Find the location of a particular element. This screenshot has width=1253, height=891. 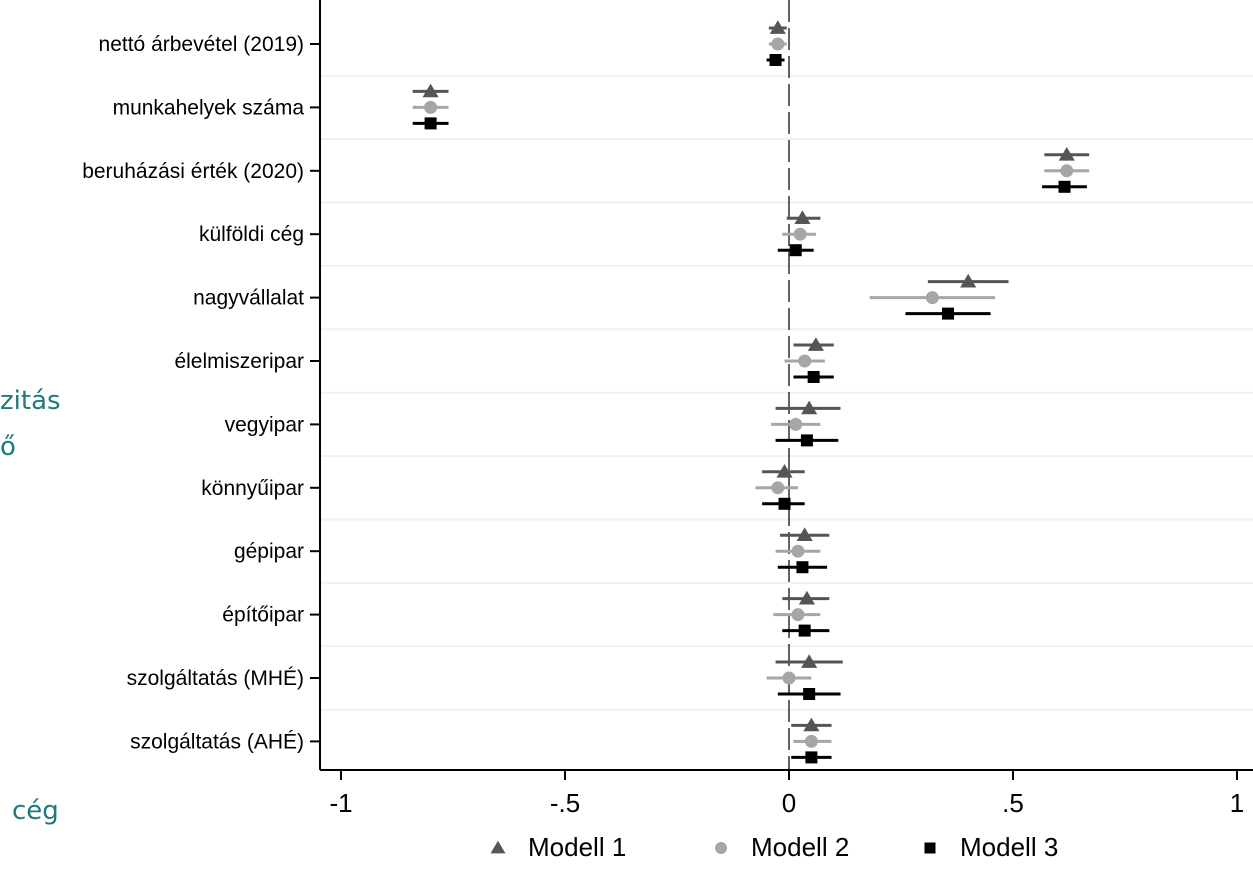

legend-label: Modell 2 is located at coordinates (800, 847).